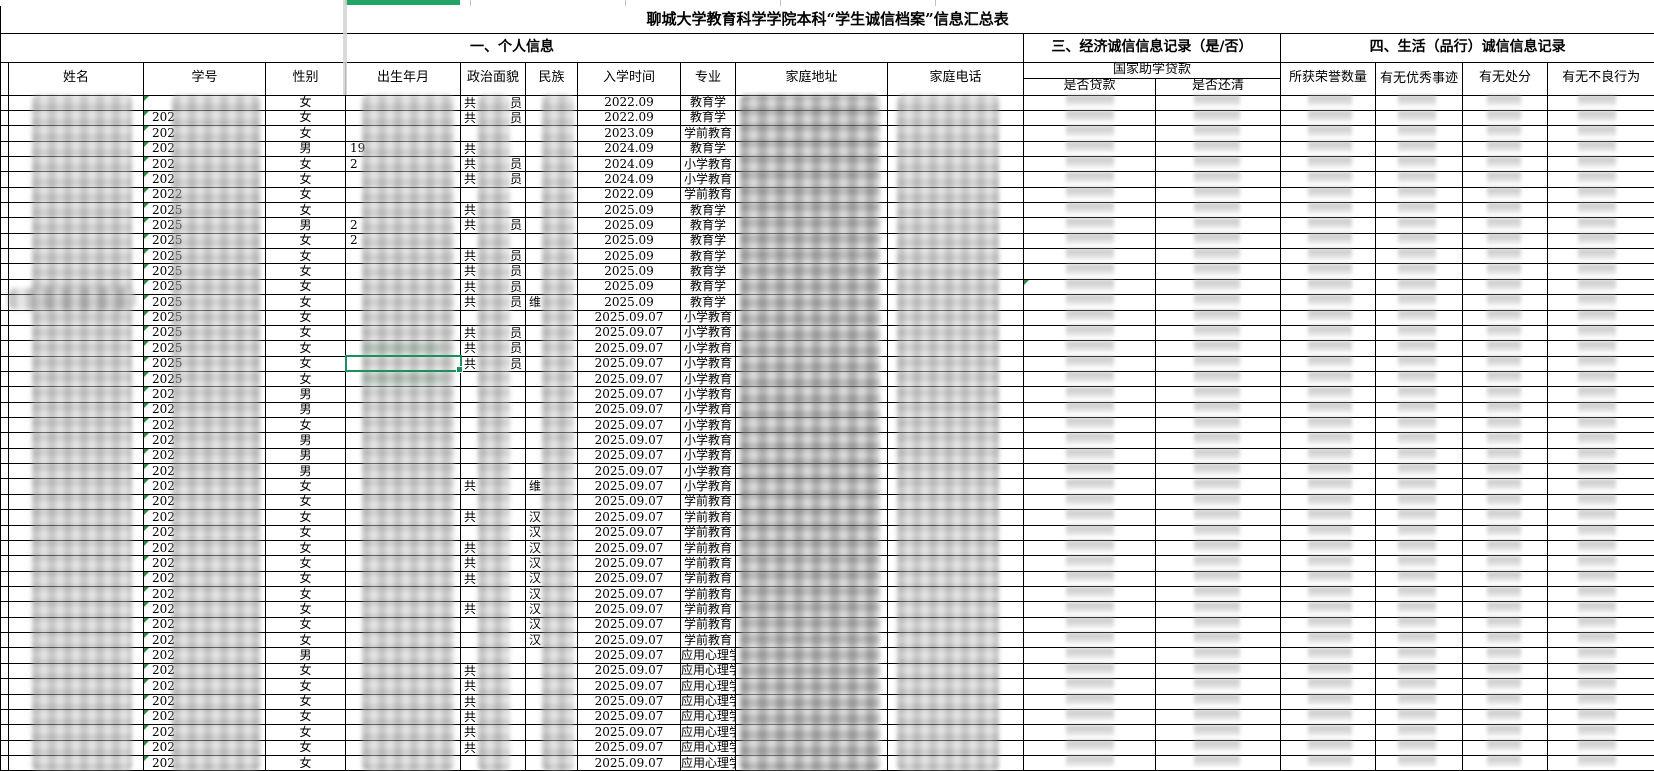 The height and width of the screenshot is (771, 1654). What do you see at coordinates (551, 625) in the screenshot?
I see `cell-ethnicity: 汉` at bounding box center [551, 625].